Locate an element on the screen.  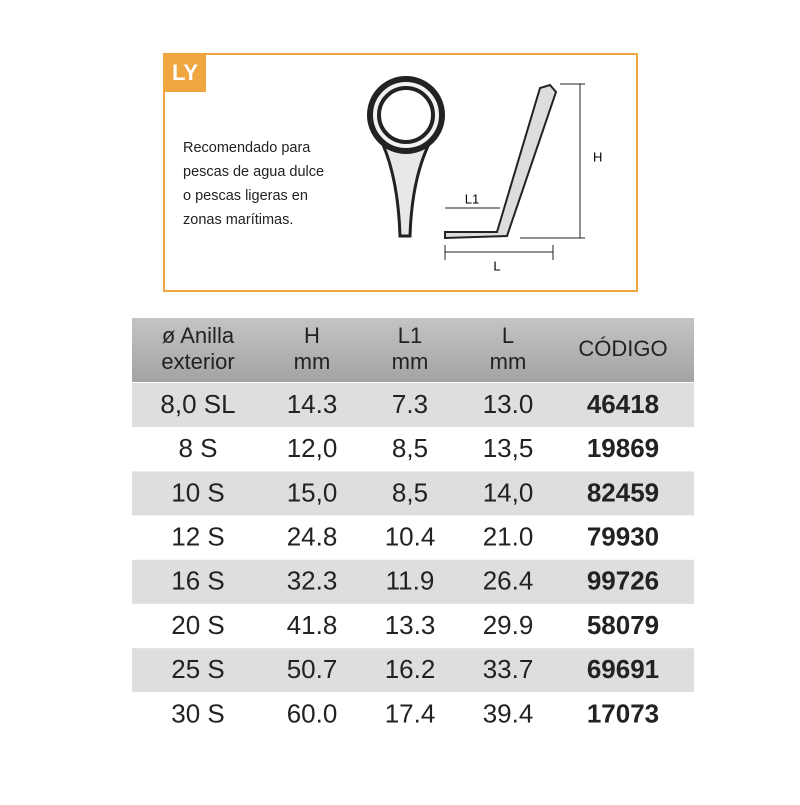
badge is located at coordinates (185, 73).